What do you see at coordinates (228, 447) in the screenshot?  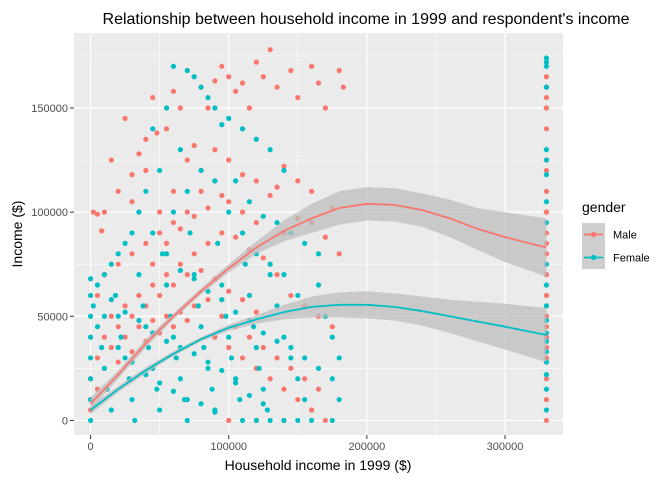 I see `x-tick-label: 100000` at bounding box center [228, 447].